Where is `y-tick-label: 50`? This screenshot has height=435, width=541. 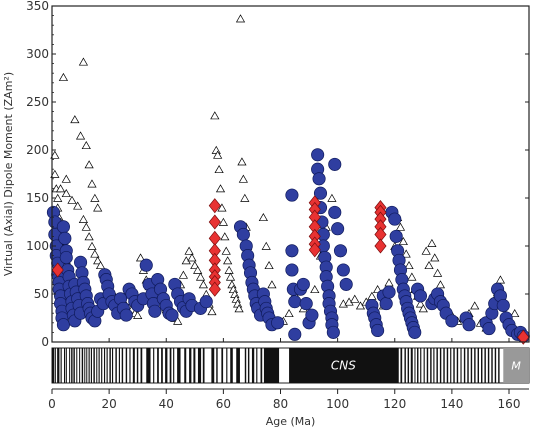 y-tick-label: 50 is located at coordinates (41, 294).